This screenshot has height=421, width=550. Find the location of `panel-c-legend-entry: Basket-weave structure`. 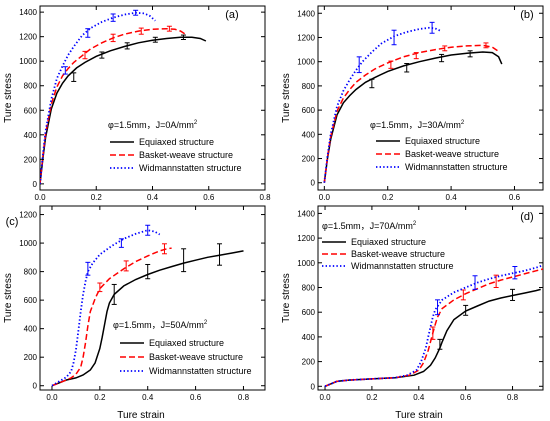

panel-c-legend-entry: Basket-weave structure is located at coordinates (196, 357).